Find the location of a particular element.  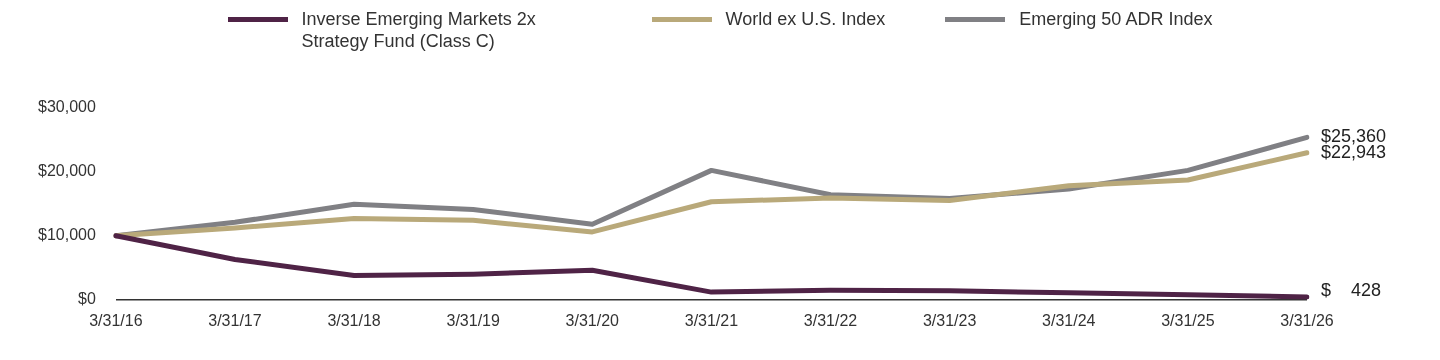

y-tick-label: $0 is located at coordinates (87, 299).